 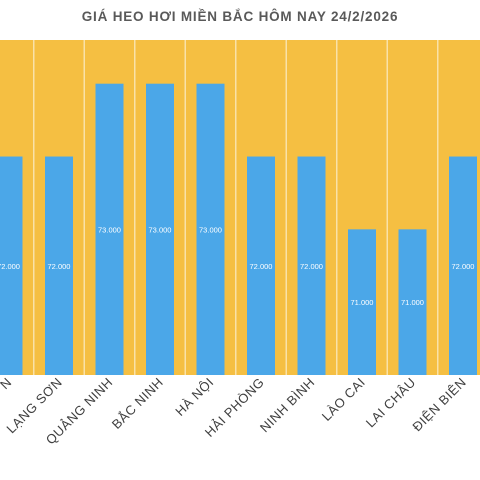 I want to click on category-label: ĐIỆN BIÊN, so click(x=439, y=405).